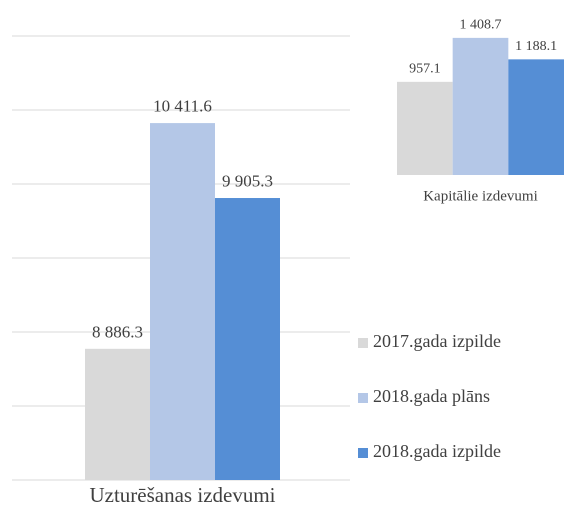 Image resolution: width=573 pixels, height=512 pixels. I want to click on legend-label: 2018.gada izpilde, so click(437, 451).